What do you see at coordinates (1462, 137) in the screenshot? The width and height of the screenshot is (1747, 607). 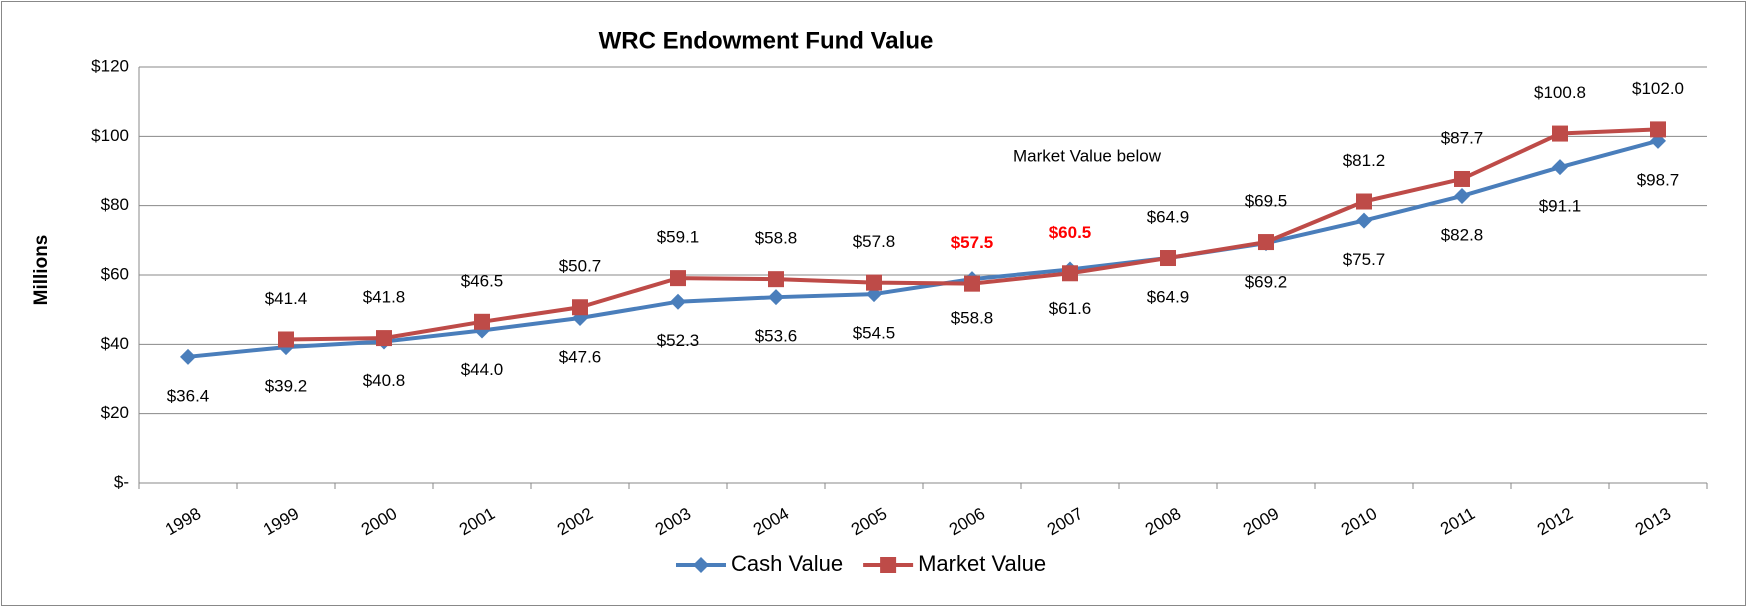 I see `data-label: $87.7` at bounding box center [1462, 137].